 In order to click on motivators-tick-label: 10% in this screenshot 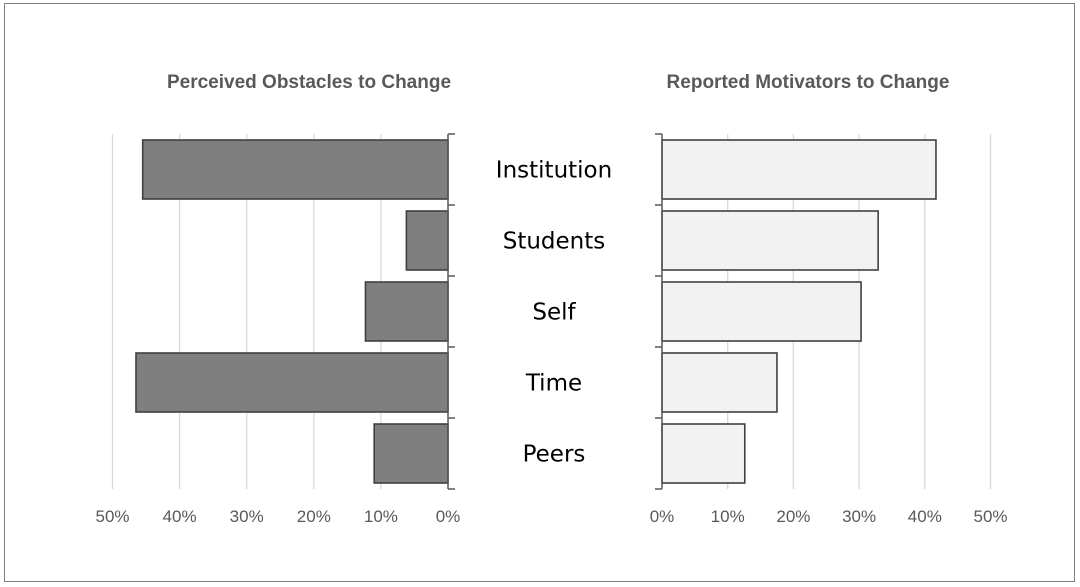, I will do `click(728, 516)`.